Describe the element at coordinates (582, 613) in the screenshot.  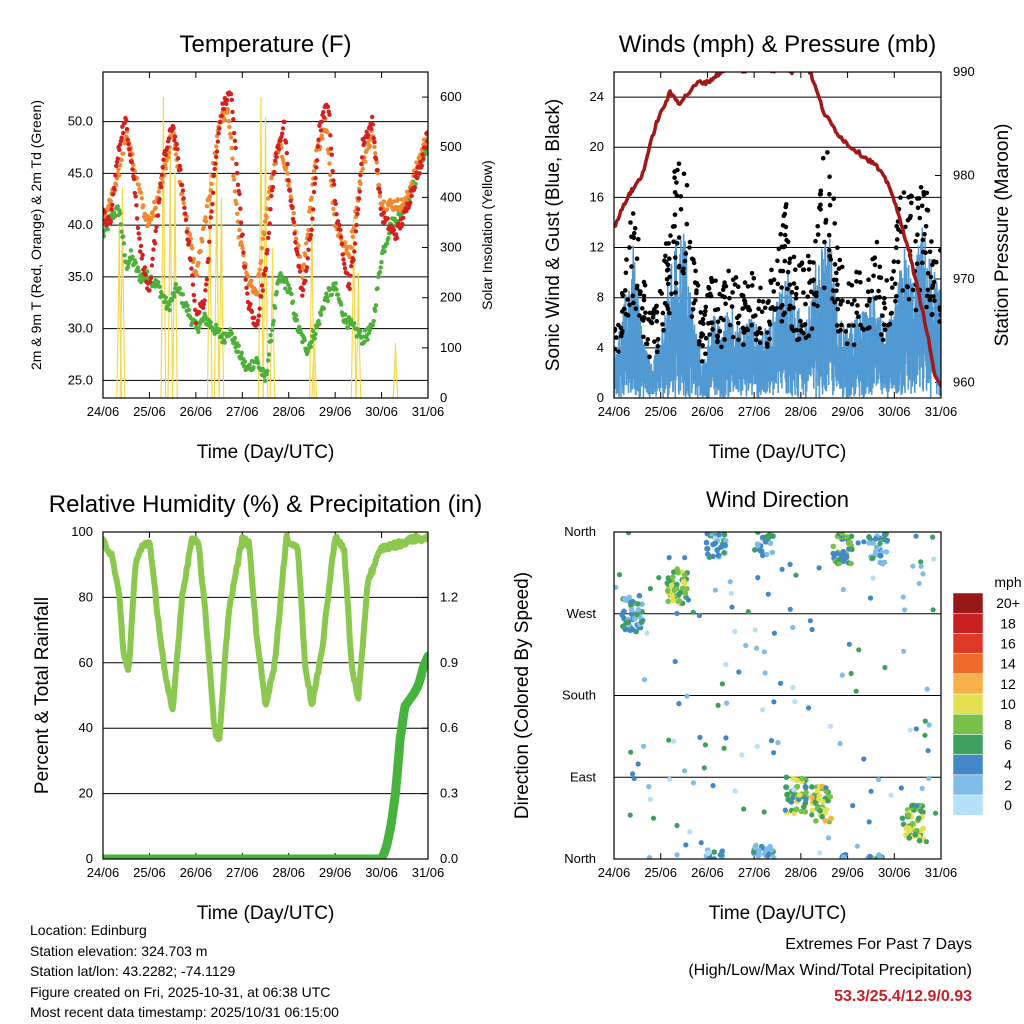
I see `direction-tick-label: West` at that location.